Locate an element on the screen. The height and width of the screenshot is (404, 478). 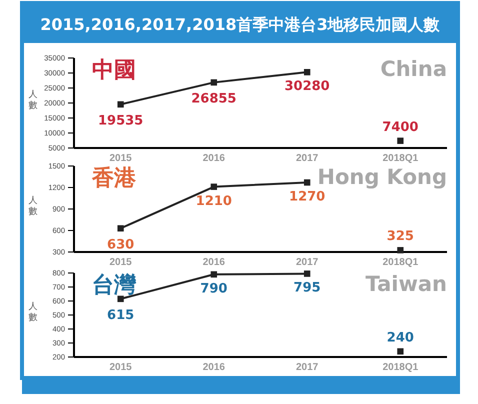
data-label: 30280 is located at coordinates (307, 86).